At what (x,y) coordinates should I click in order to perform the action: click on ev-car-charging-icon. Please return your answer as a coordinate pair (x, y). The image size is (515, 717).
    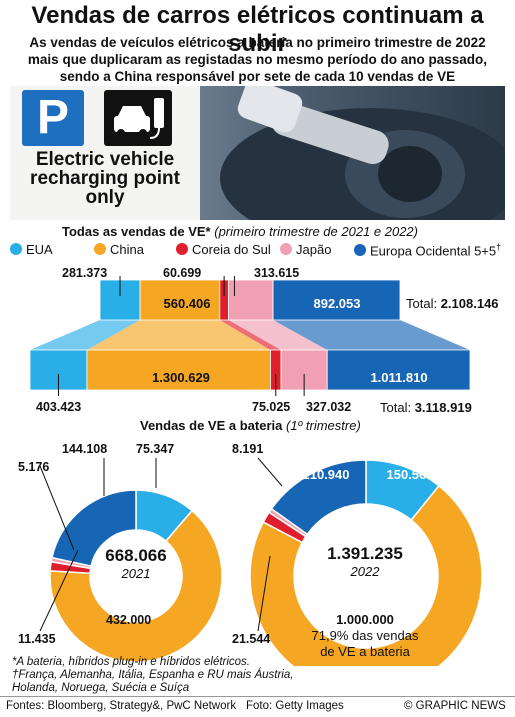
    Looking at the image, I should click on (138, 118).